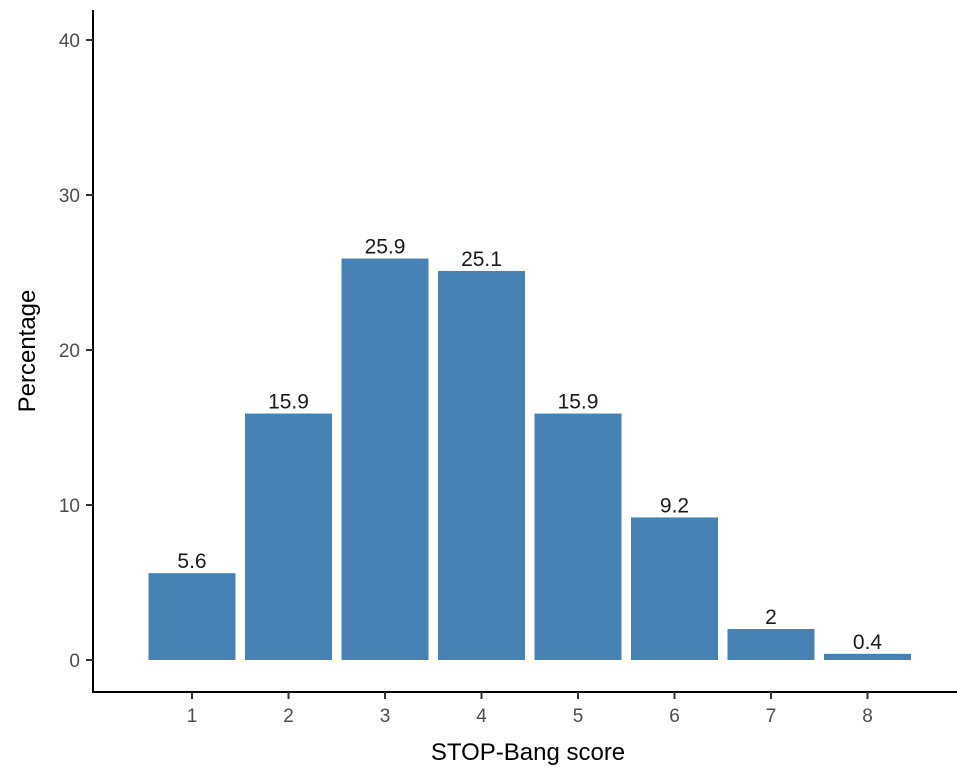 This screenshot has width=957, height=769. I want to click on bar-value-label-2: 15.9, so click(288, 402).